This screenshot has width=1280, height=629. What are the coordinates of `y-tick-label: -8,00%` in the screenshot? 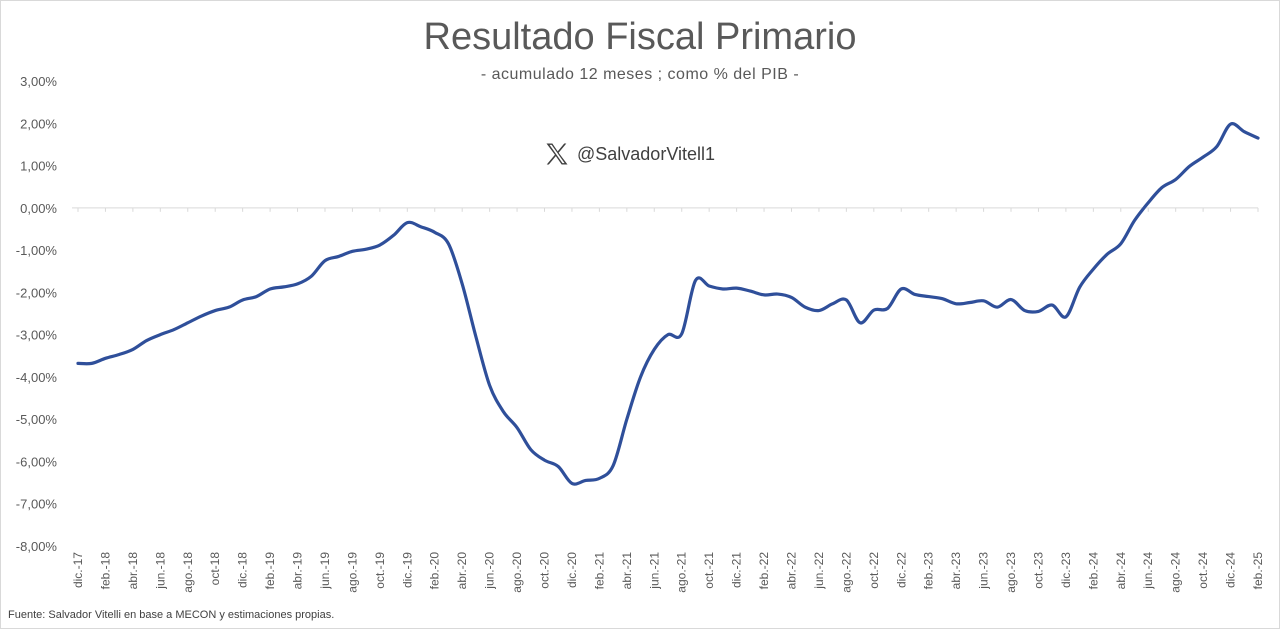 It's located at (37, 546).